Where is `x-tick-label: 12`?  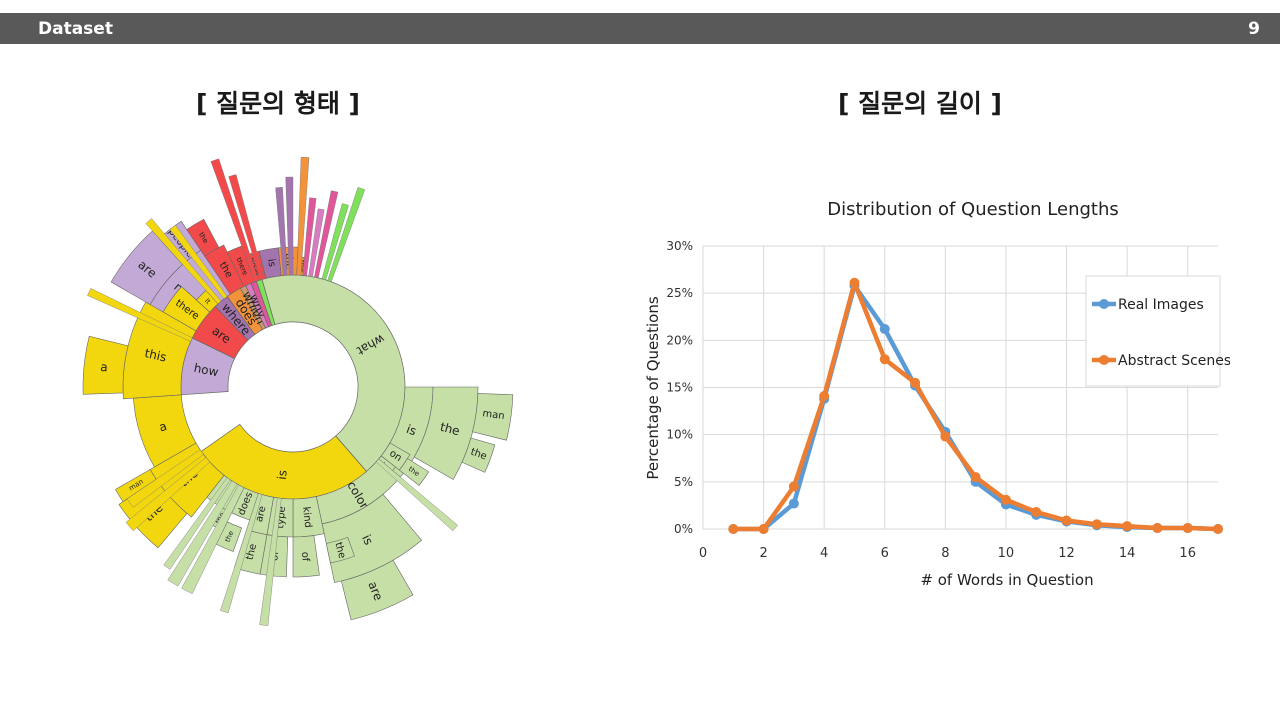
x-tick-label: 12 is located at coordinates (1066, 553).